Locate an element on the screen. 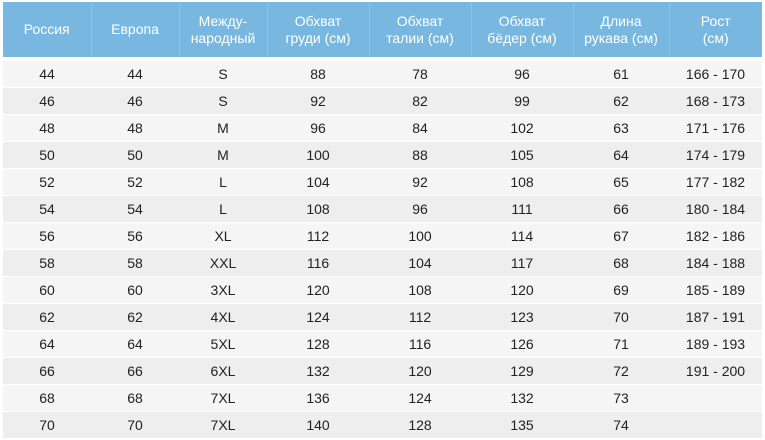 The height and width of the screenshot is (440, 765). cell-height: 185 - 189 is located at coordinates (715, 290).